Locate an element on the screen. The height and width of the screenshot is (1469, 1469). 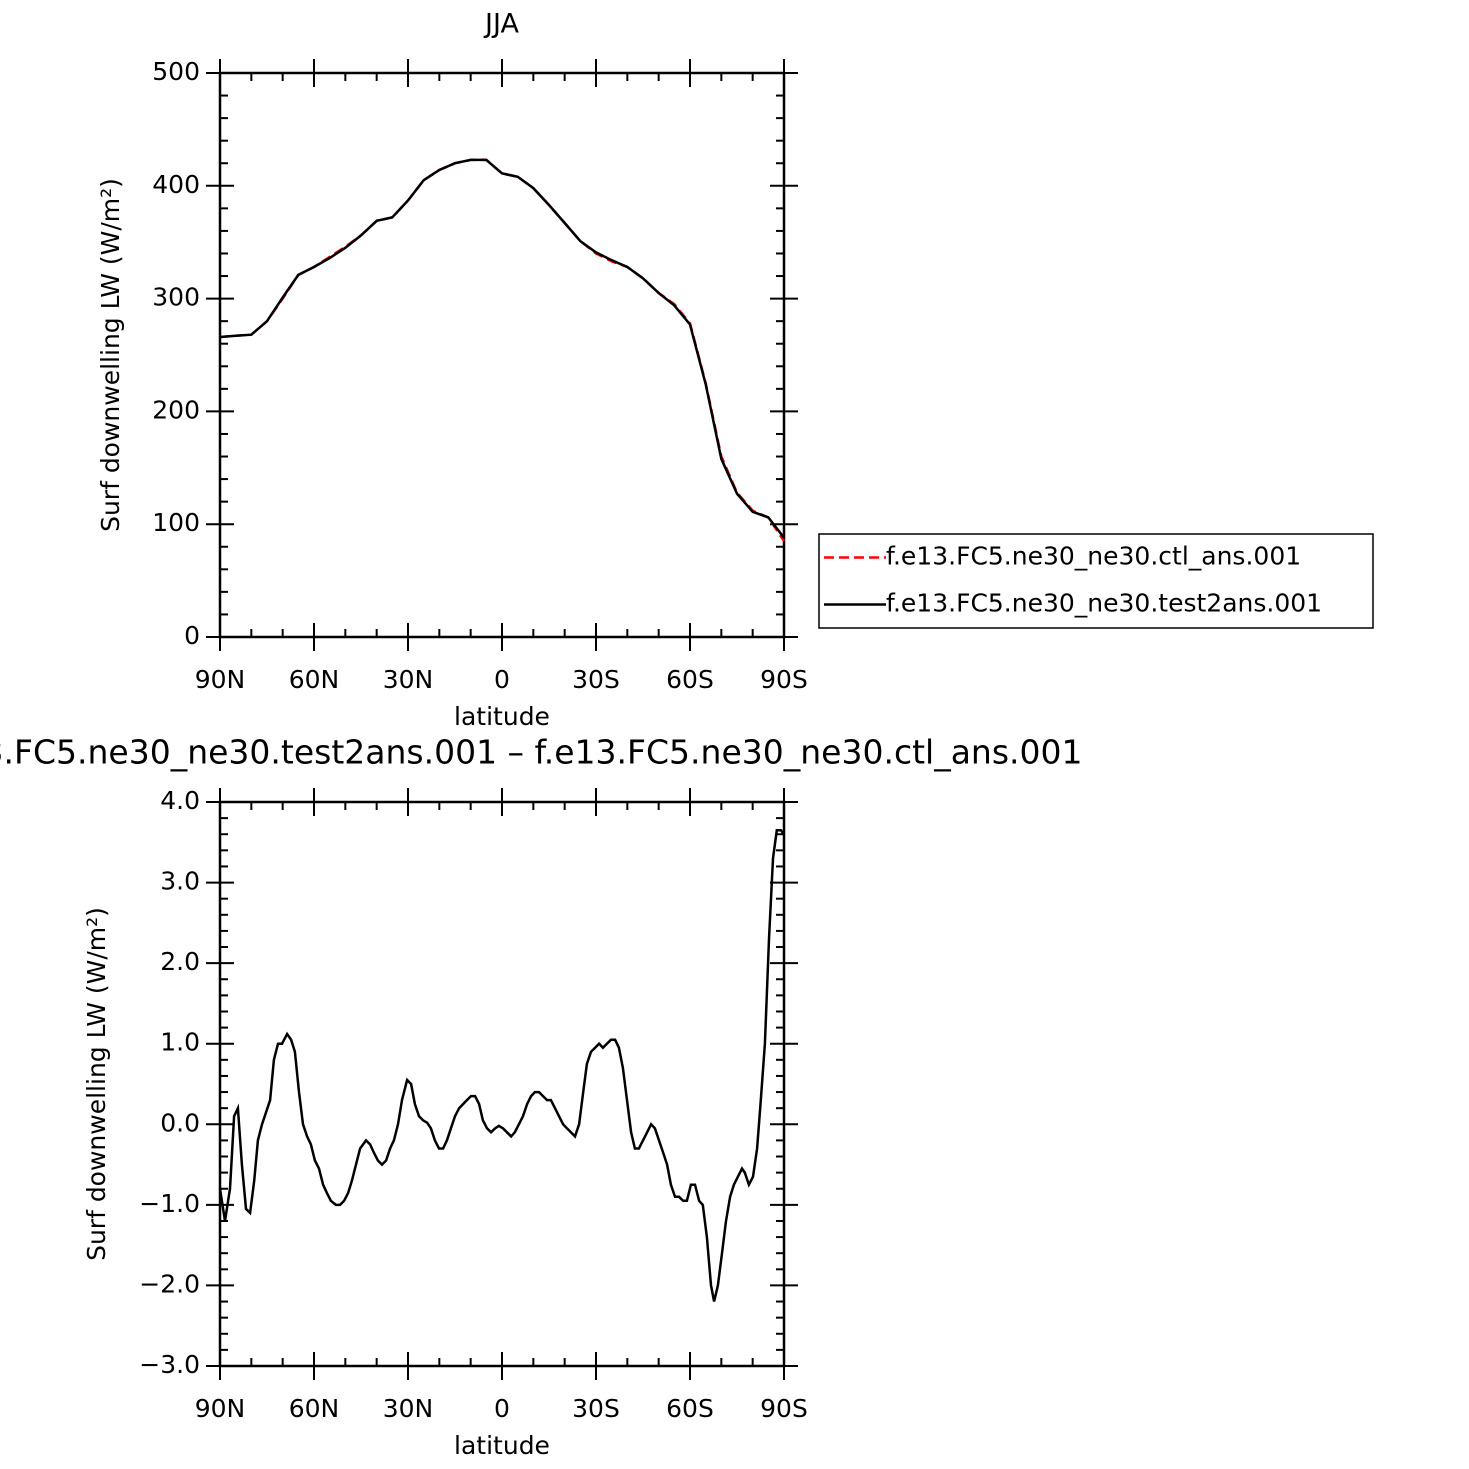
y-tick-label: 2.0 is located at coordinates (180, 961).